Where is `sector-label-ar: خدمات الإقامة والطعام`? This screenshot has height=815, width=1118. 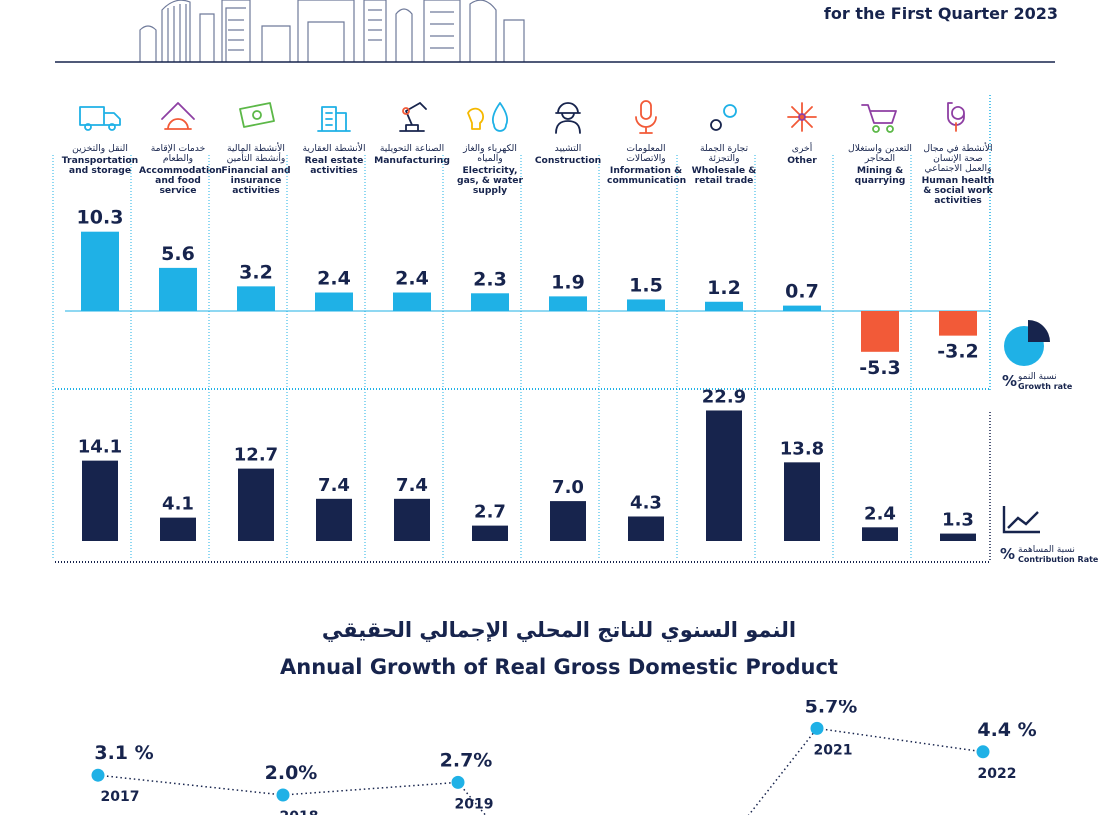 sector-label-ar: خدمات الإقامة والطعام is located at coordinates (178, 153).